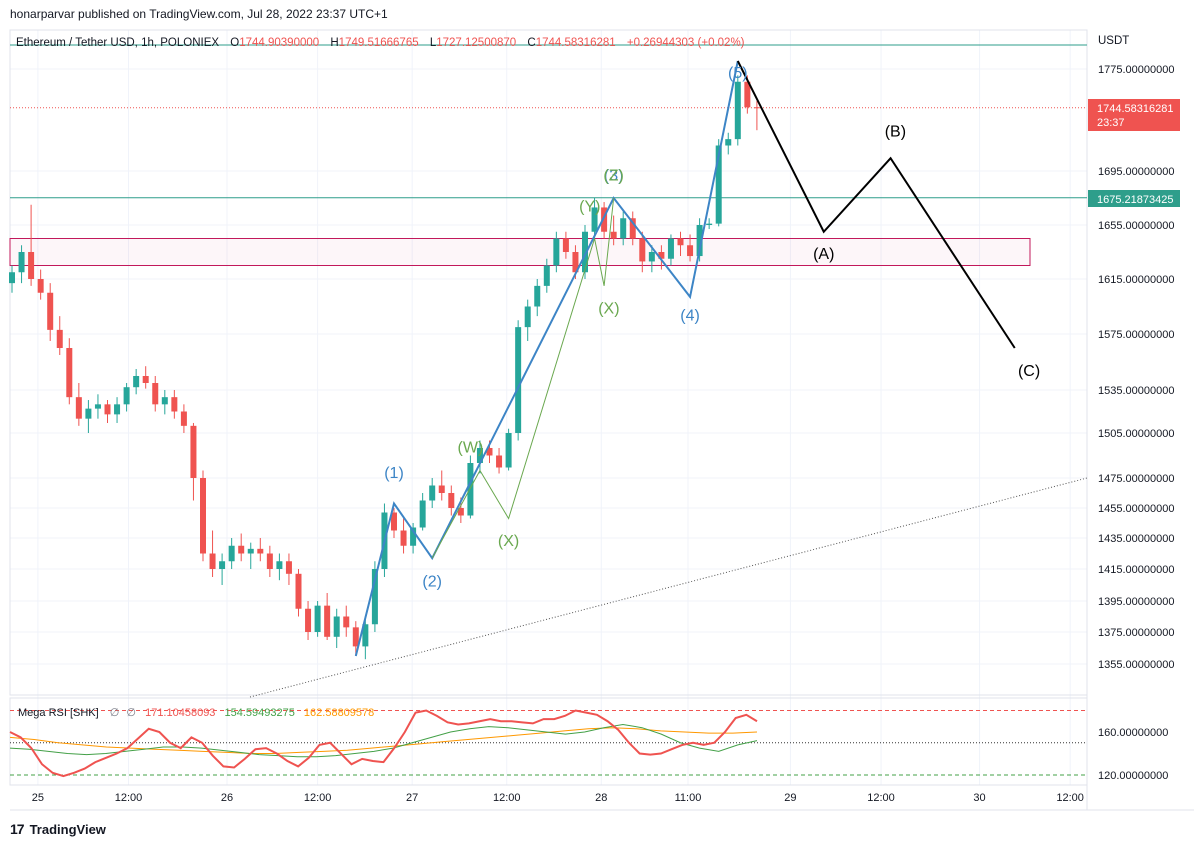 The height and width of the screenshot is (847, 1194). Describe the element at coordinates (1136, 539) in the screenshot. I see `price-tick-9: 1435.00000000` at that location.